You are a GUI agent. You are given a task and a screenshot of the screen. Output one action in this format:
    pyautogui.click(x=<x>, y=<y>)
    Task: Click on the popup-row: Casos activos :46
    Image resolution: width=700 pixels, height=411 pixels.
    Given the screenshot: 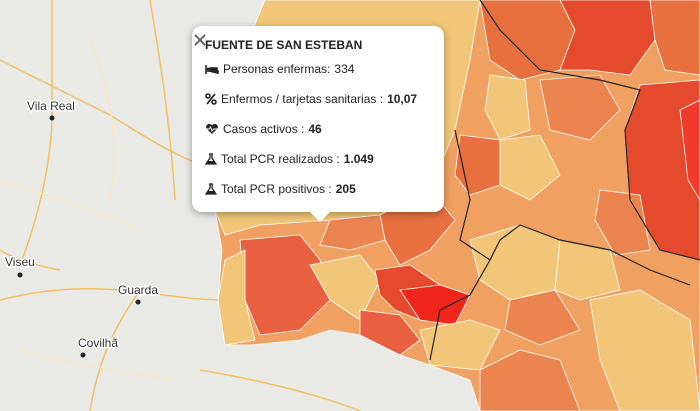 What is the action you would take?
    pyautogui.click(x=263, y=129)
    